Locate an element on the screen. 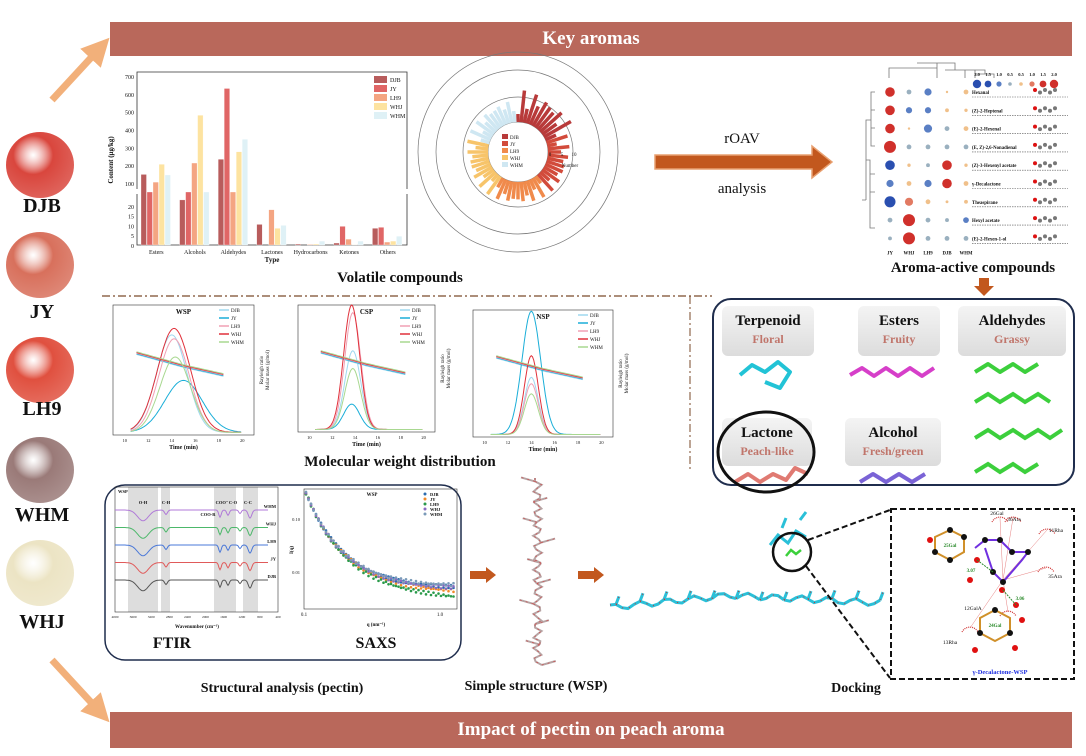  mw-x-tick: 14 is located at coordinates (172, 440).